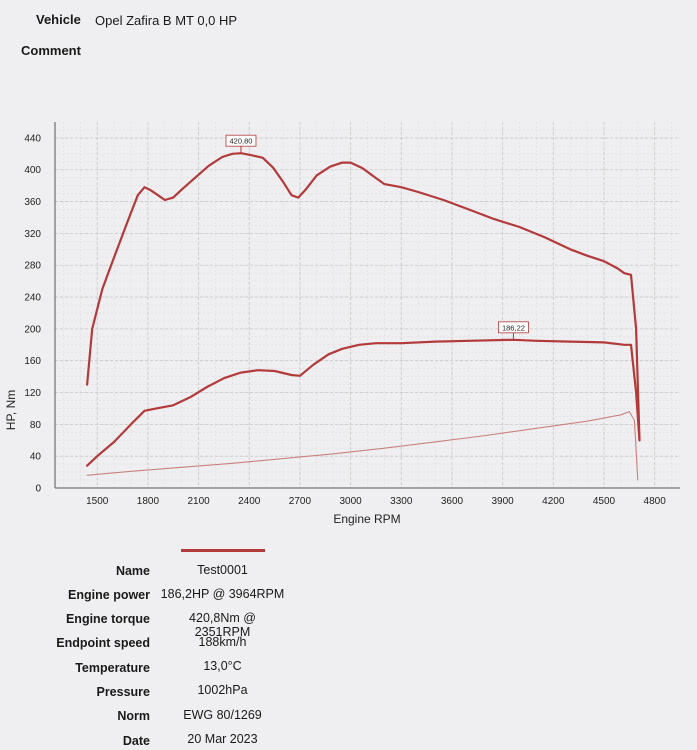 The height and width of the screenshot is (750, 697). I want to click on y-tick-label: 360, so click(32, 202).